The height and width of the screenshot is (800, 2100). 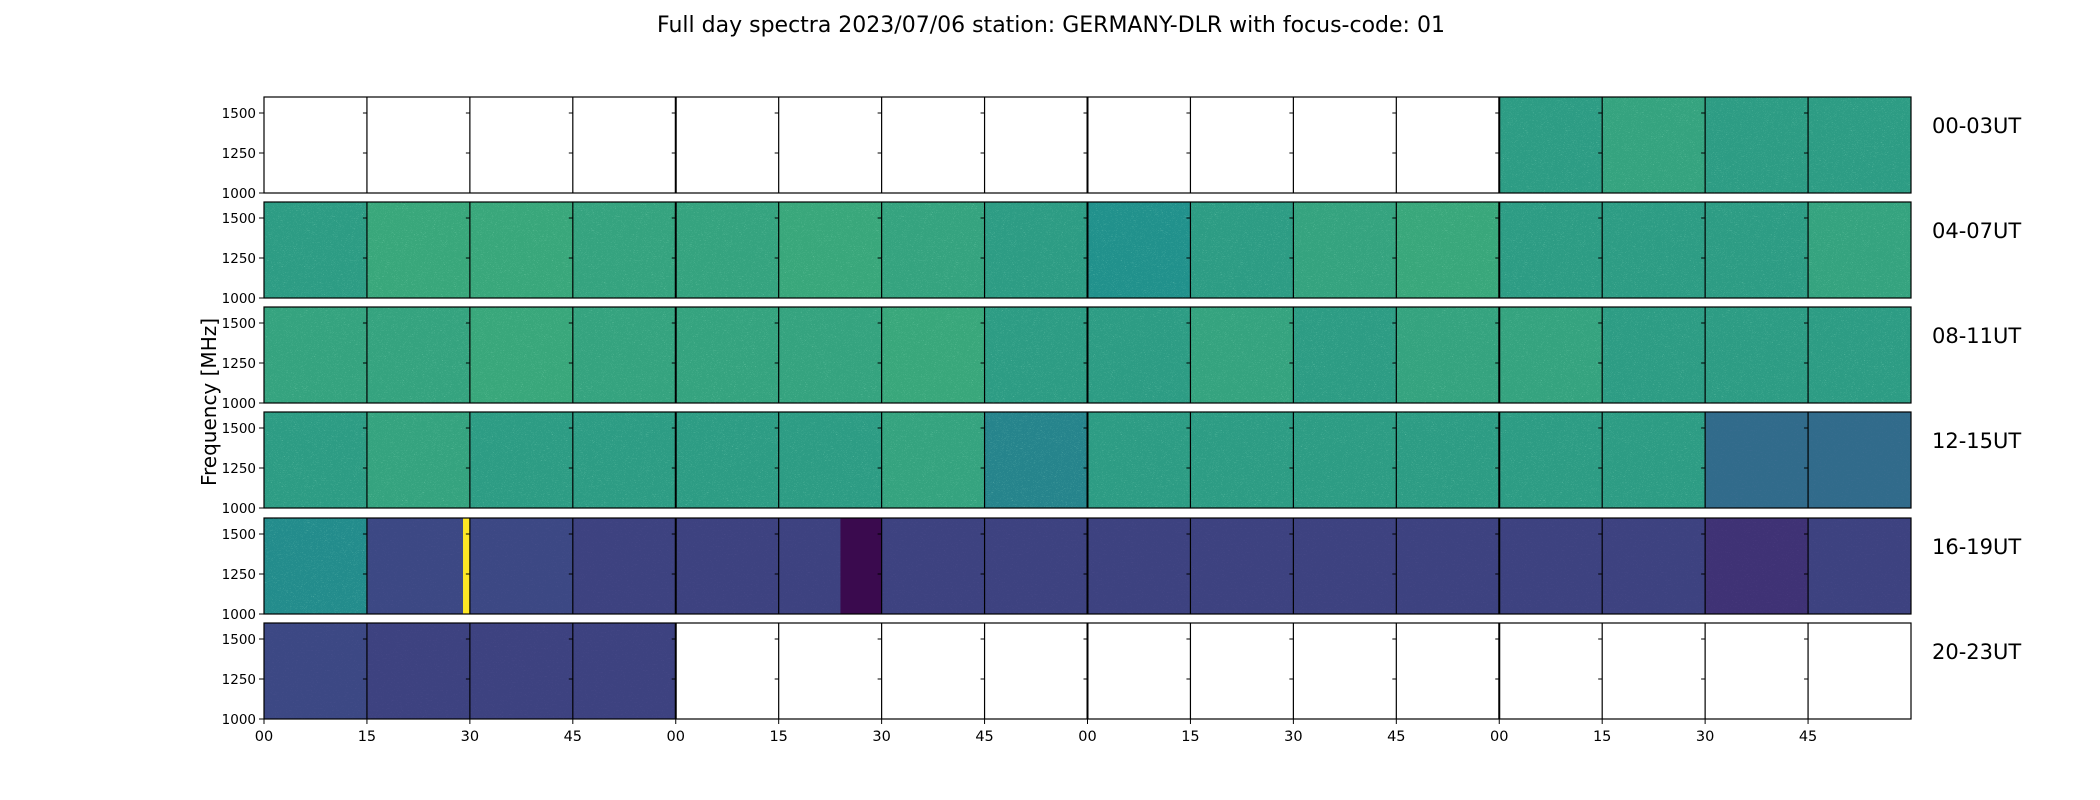 What do you see at coordinates (1121, 359) in the screenshot?
I see `spectra-row-08-11ut: 1500 1250 1000 08-11UT` at bounding box center [1121, 359].